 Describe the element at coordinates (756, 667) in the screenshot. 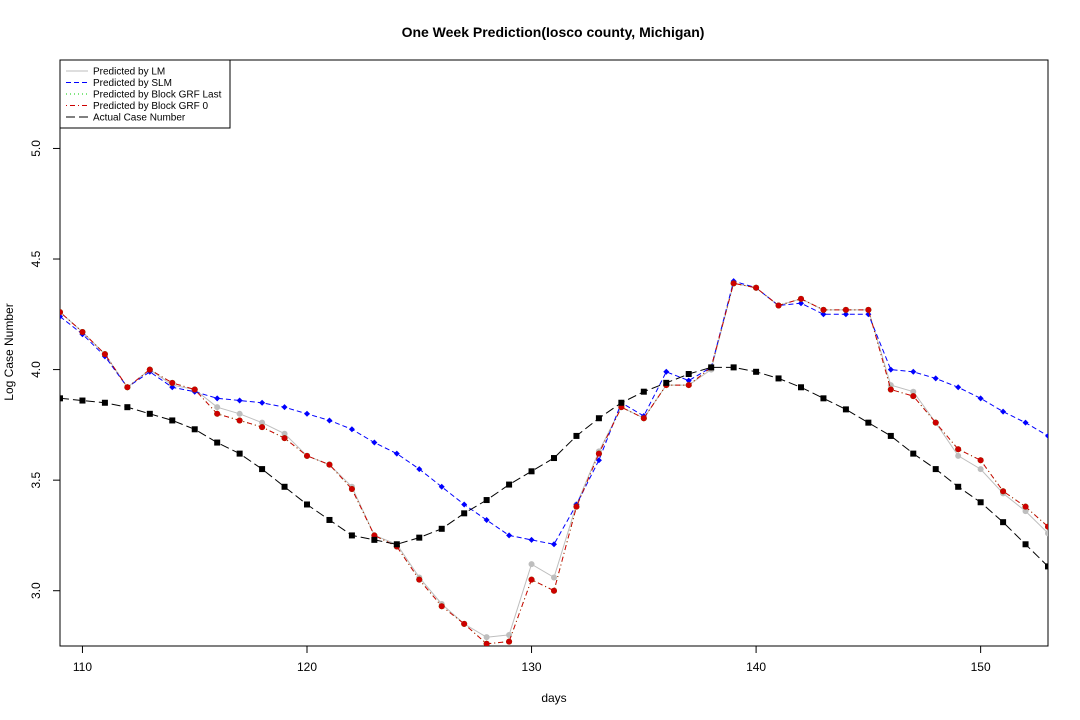

I see `x-tick-label: 140` at that location.